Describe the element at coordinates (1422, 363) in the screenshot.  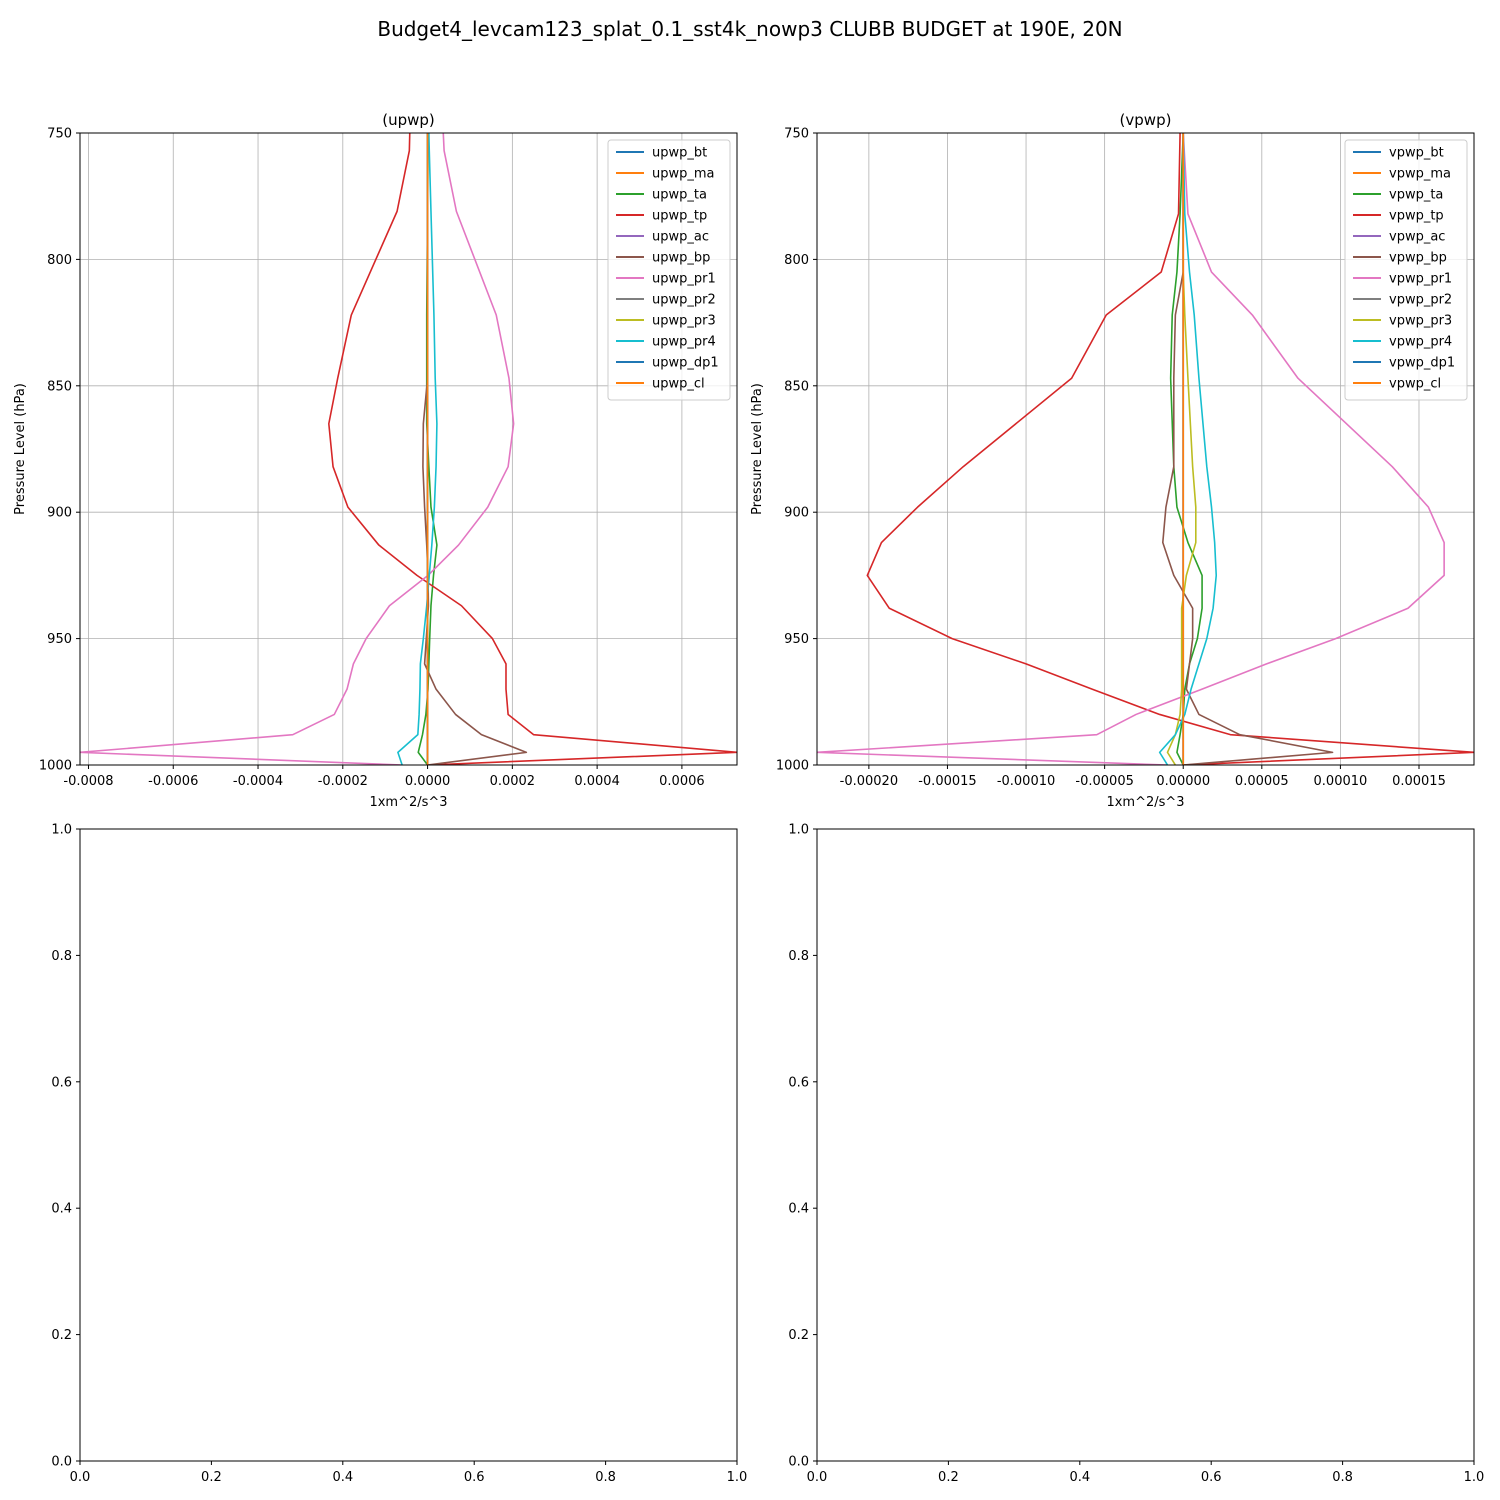
I see `legend-label: vpwp_dp1` at that location.